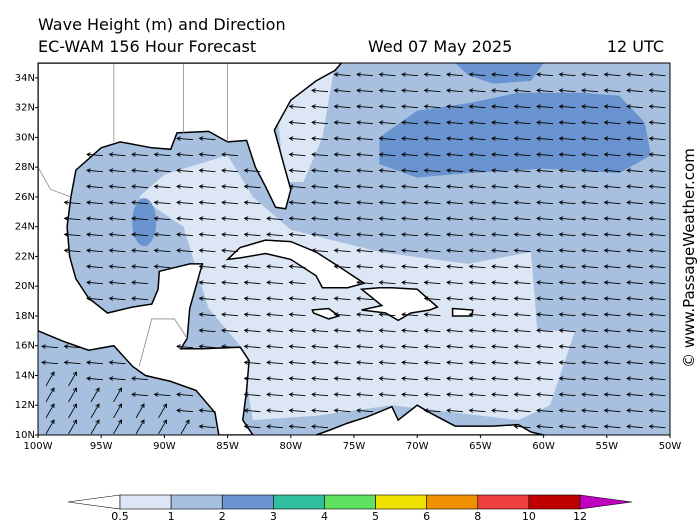  I want to click on colorbar-label: 1, so click(171, 516).